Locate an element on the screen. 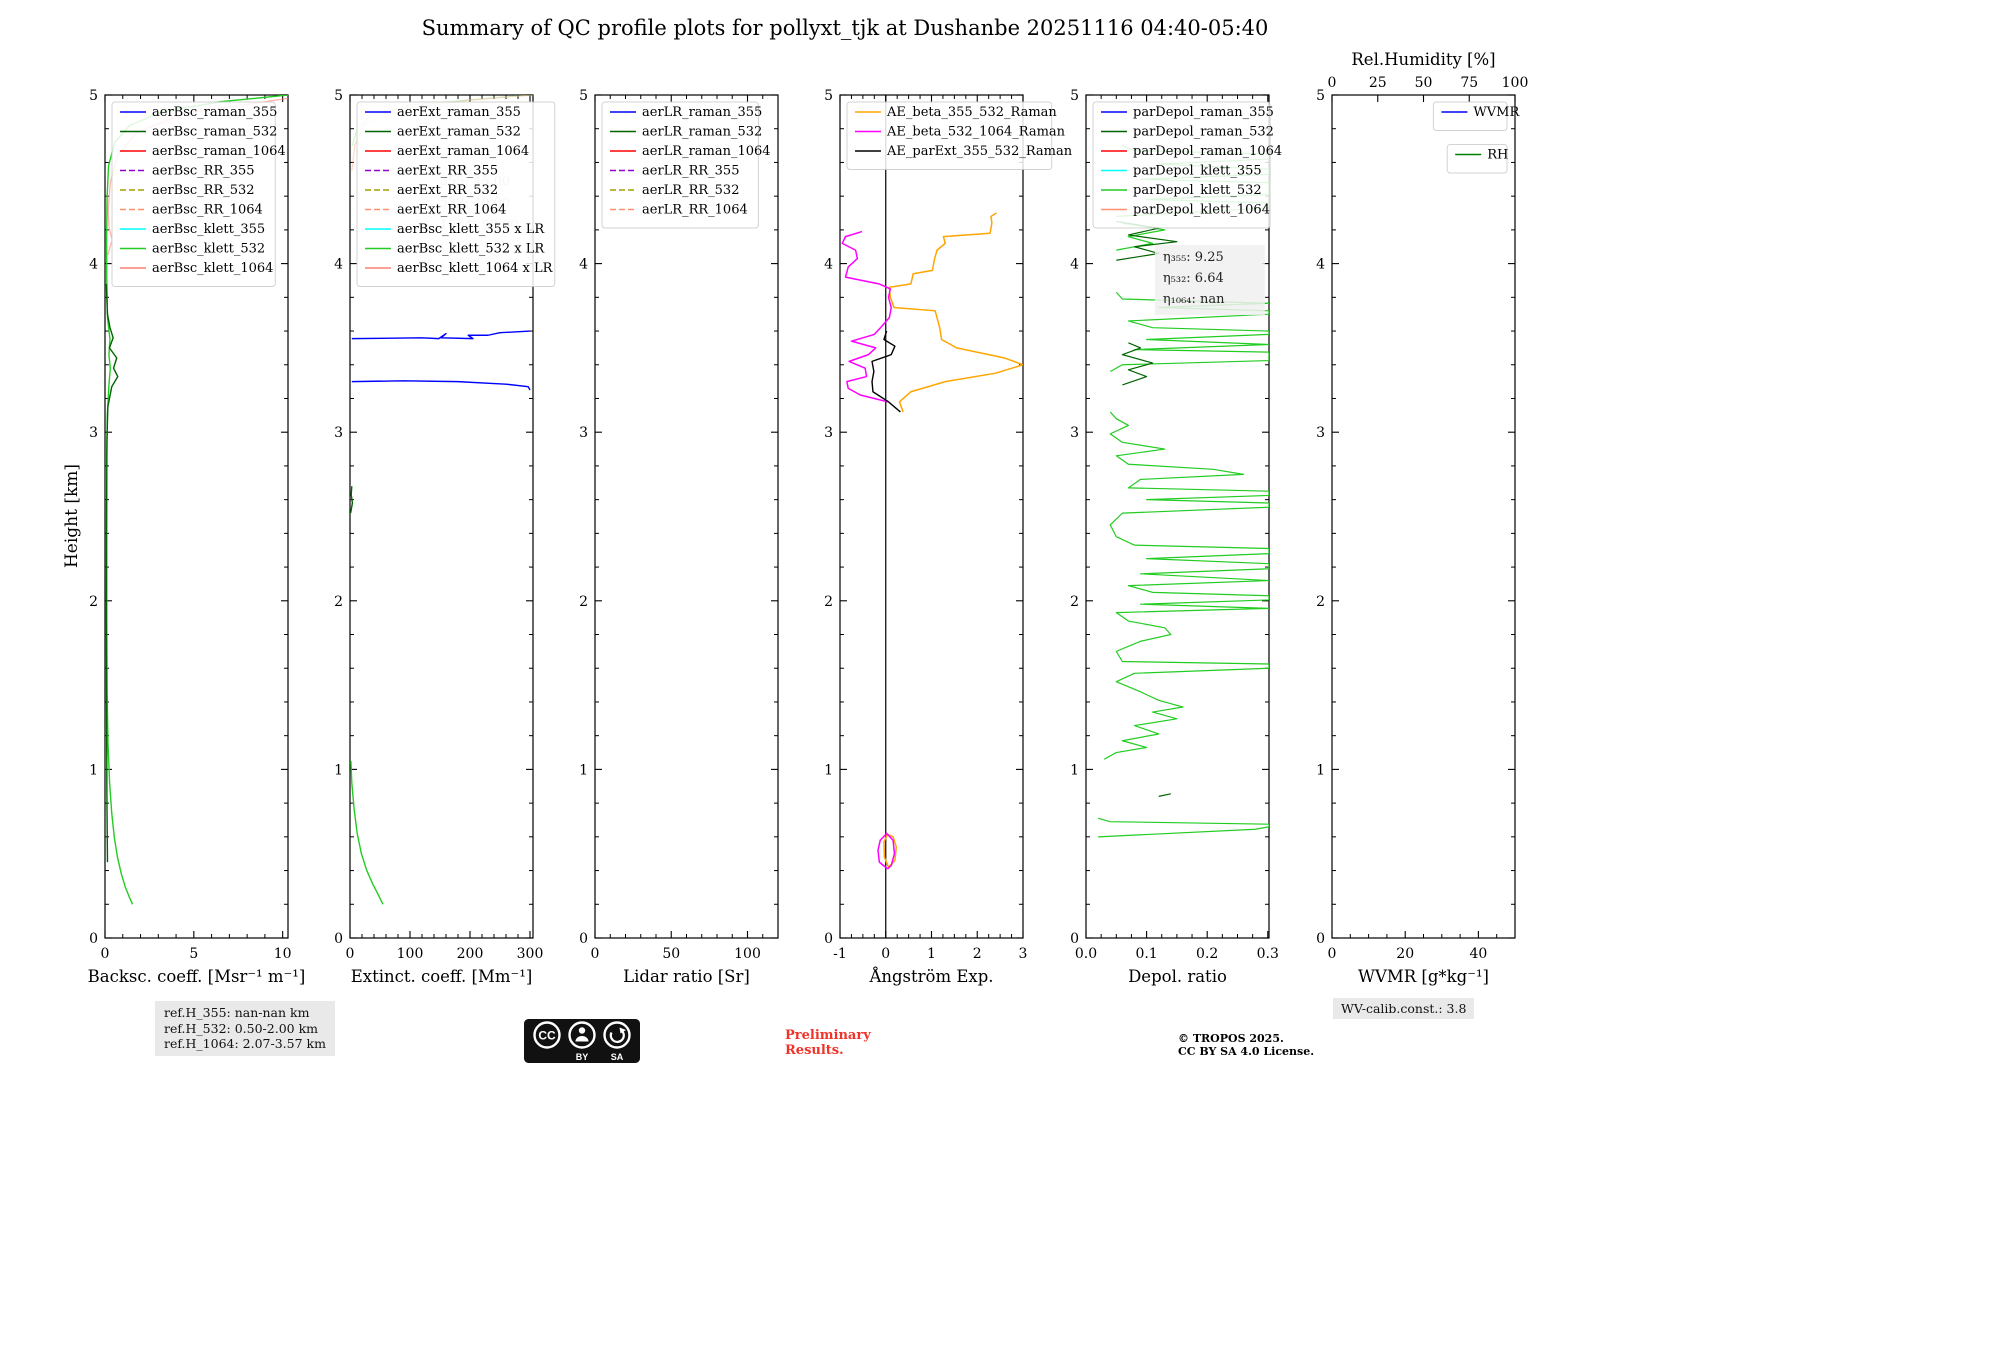  x-tick-label: 200 is located at coordinates (470, 954).